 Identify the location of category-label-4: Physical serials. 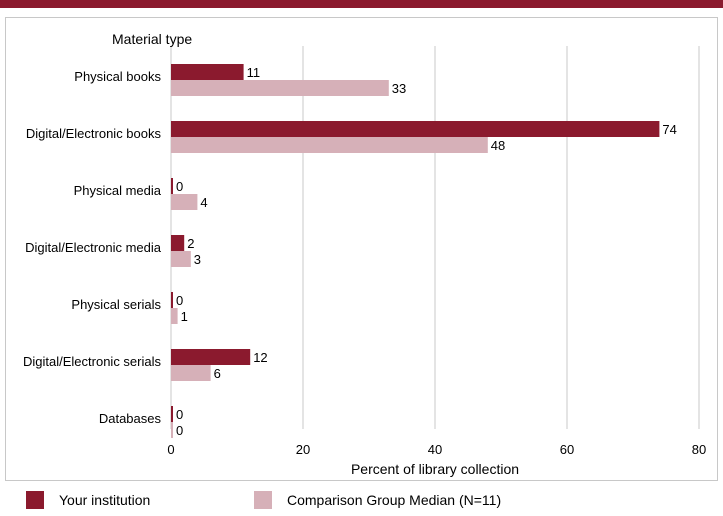
(116, 304).